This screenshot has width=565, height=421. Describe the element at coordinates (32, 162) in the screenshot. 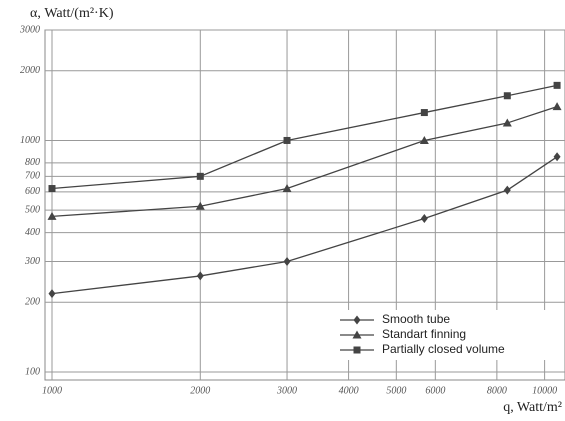

I see `y-tick-label: 800` at that location.